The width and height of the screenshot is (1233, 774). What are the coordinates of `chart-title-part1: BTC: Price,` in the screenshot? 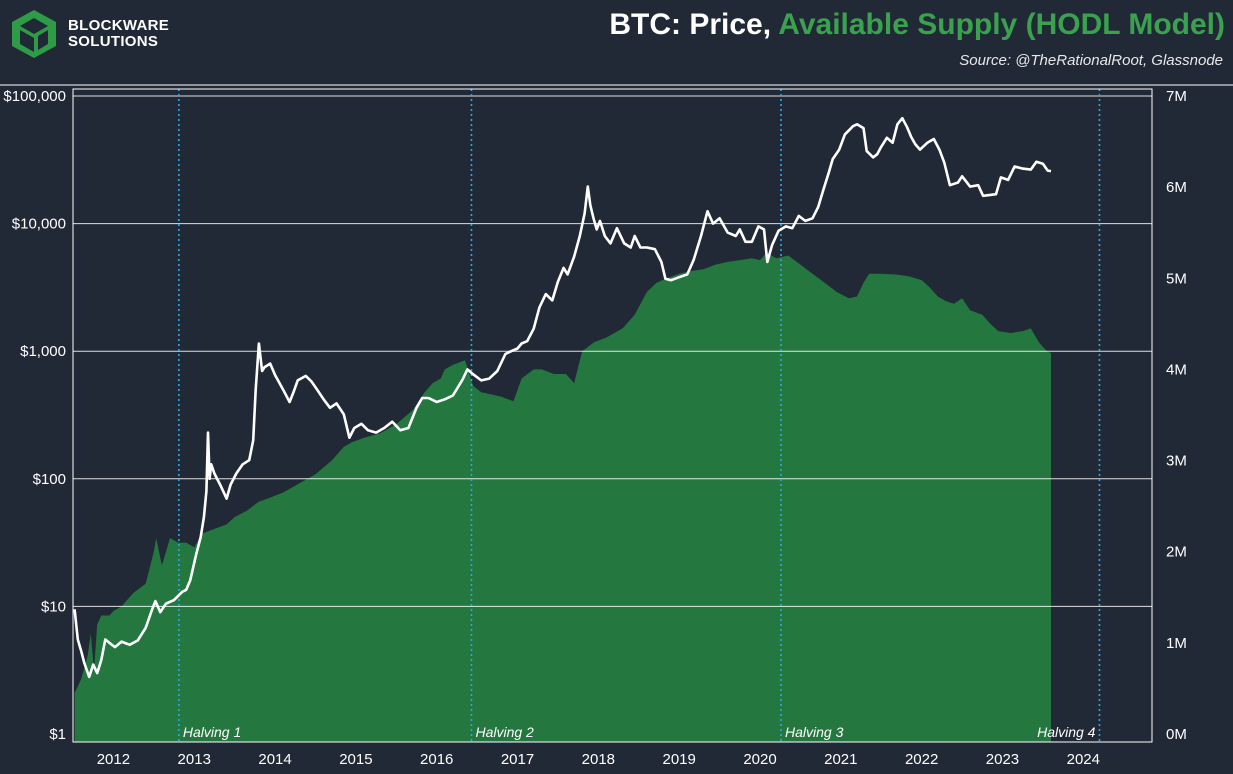 It's located at (694, 24).